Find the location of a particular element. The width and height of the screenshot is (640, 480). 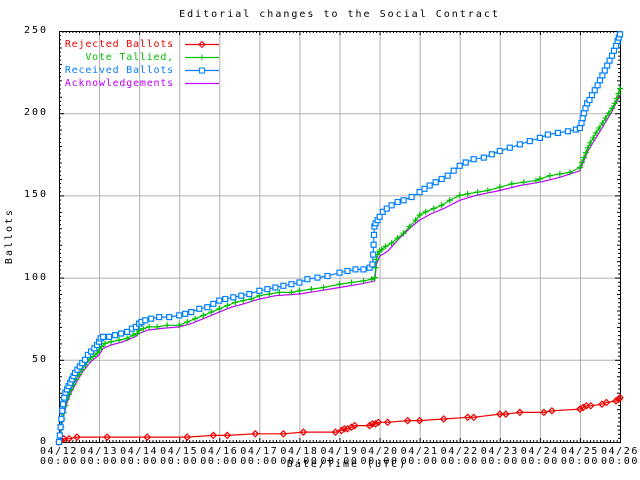

x-tick-label-date: 04/12 is located at coordinates (59, 451).